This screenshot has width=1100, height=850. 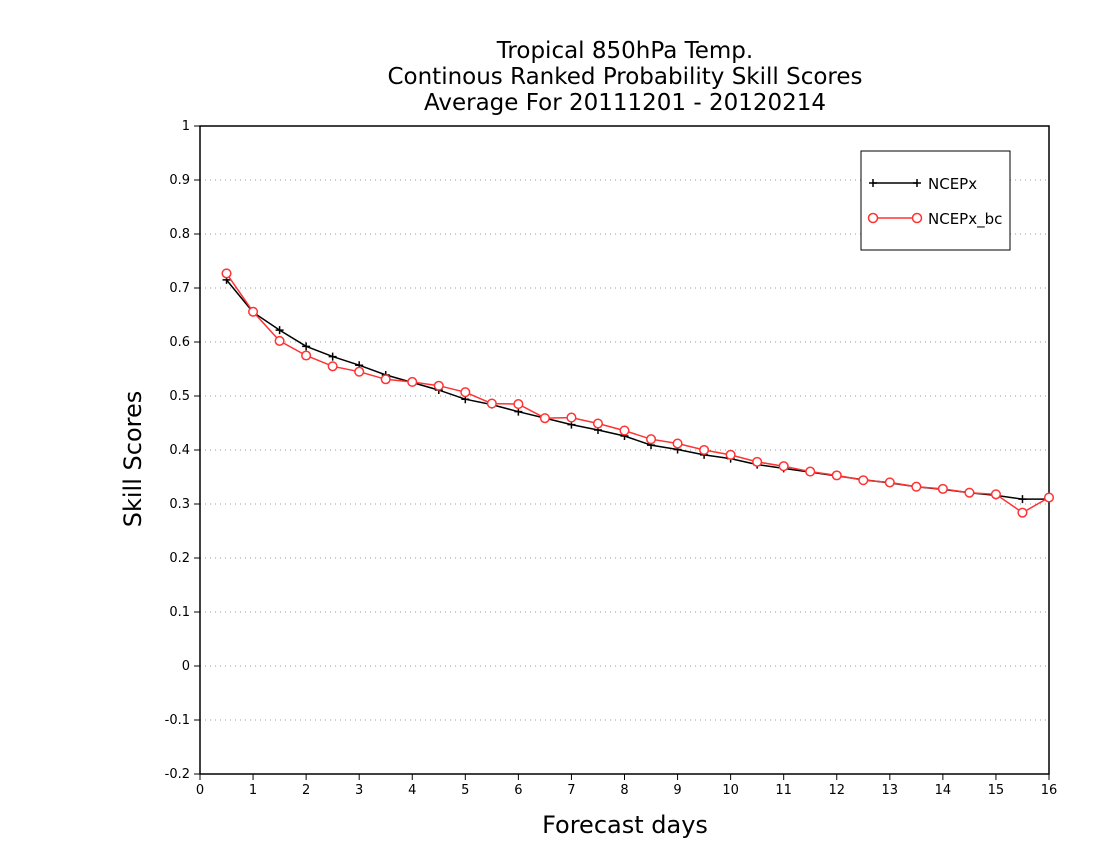 What do you see at coordinates (783, 790) in the screenshot?
I see `x-tick-label: 11` at bounding box center [783, 790].